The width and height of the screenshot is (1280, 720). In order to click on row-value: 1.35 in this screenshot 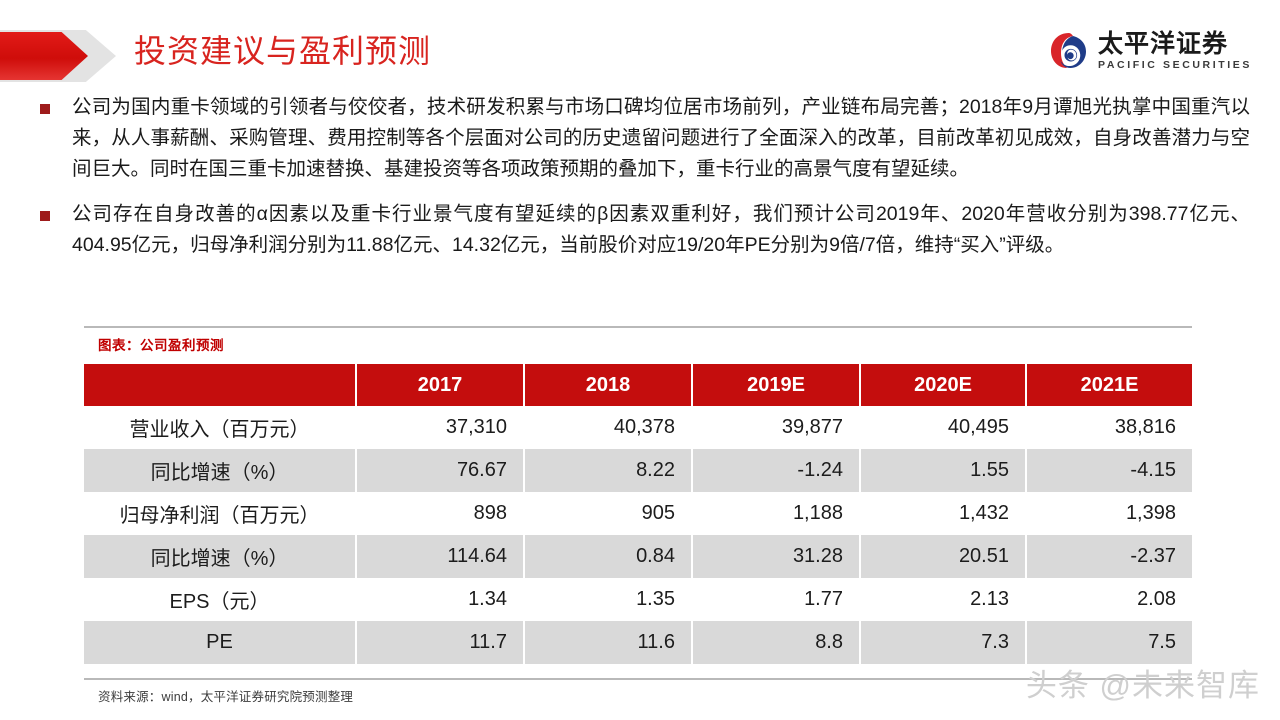, I will do `click(608, 599)`.